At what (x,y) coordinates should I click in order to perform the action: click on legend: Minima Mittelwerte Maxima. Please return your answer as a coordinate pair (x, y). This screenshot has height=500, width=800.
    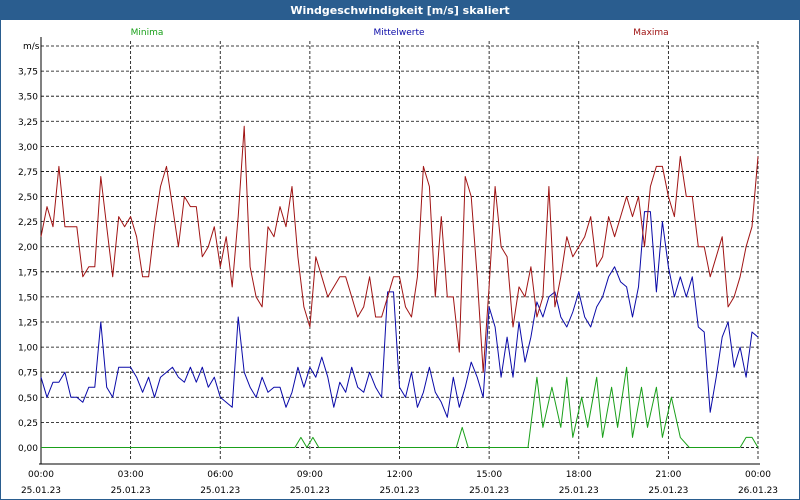
    Looking at the image, I should click on (400, 33).